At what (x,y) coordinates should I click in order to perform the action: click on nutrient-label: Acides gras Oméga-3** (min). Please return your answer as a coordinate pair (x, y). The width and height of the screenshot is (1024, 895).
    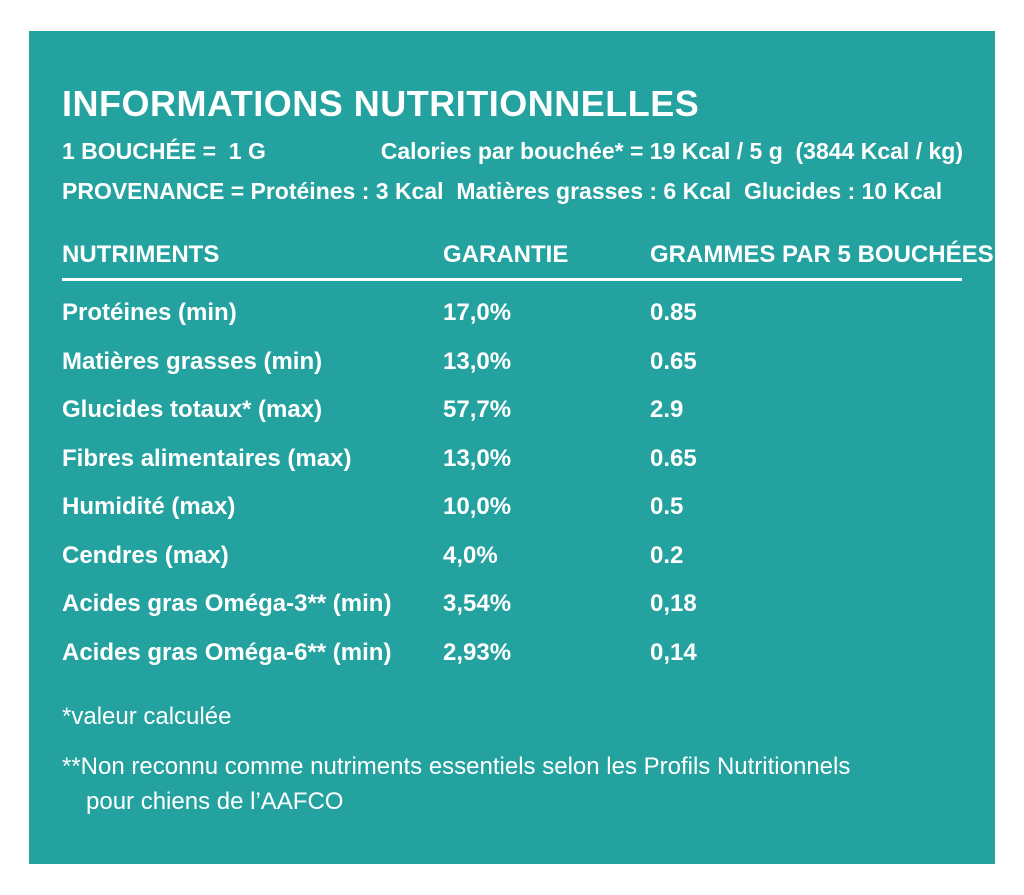
    Looking at the image, I should click on (227, 604).